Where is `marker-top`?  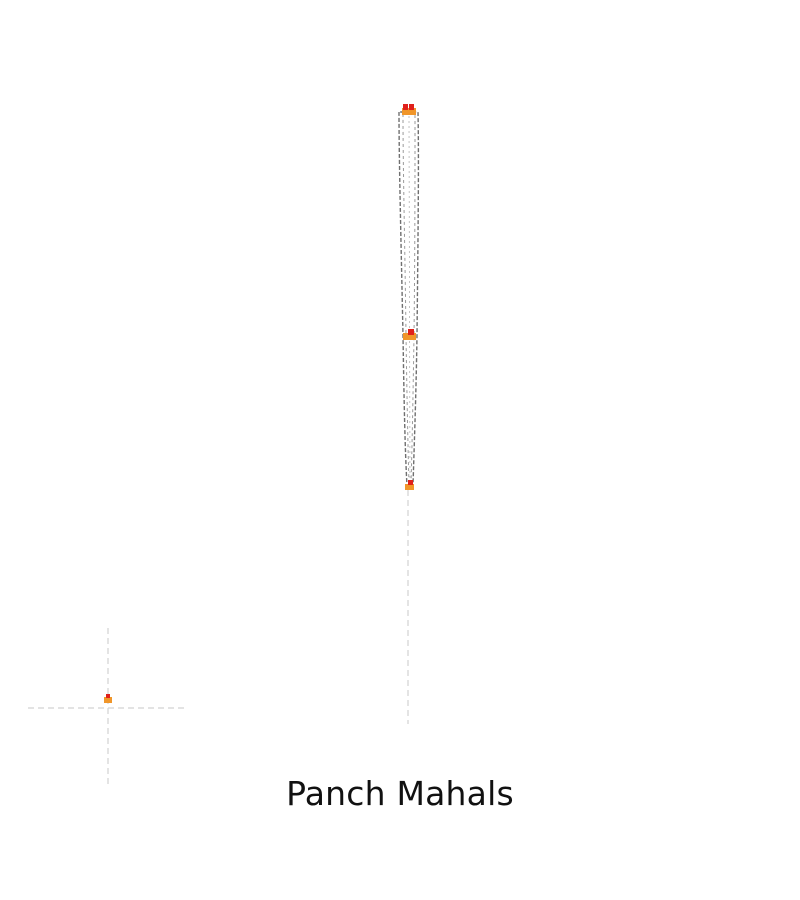
marker-top is located at coordinates (409, 109).